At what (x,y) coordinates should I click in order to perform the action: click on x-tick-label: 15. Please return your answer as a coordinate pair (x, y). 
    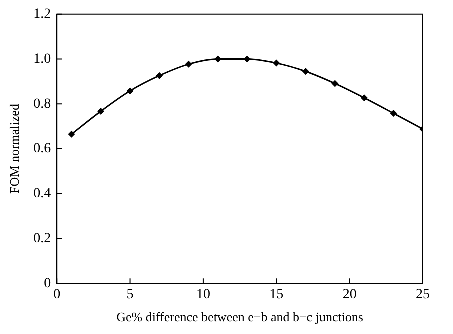
    Looking at the image, I should click on (277, 295).